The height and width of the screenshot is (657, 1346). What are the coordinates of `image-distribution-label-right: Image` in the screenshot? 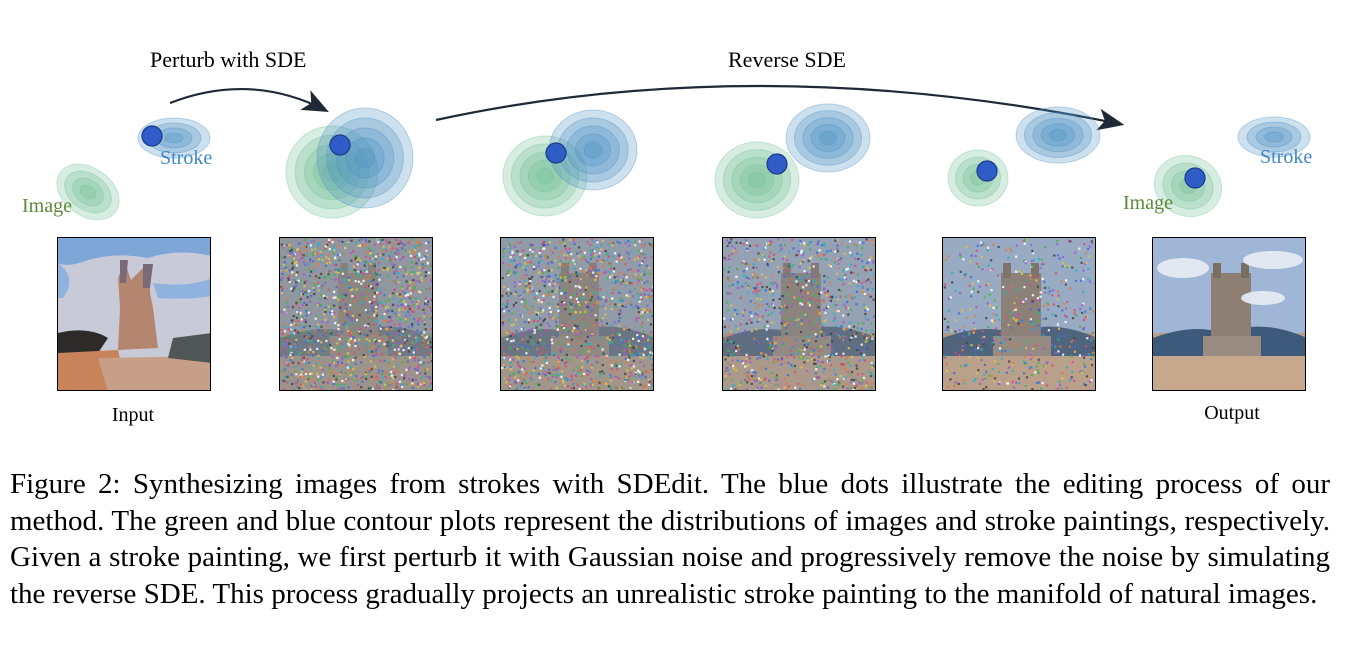 It's located at (1148, 203).